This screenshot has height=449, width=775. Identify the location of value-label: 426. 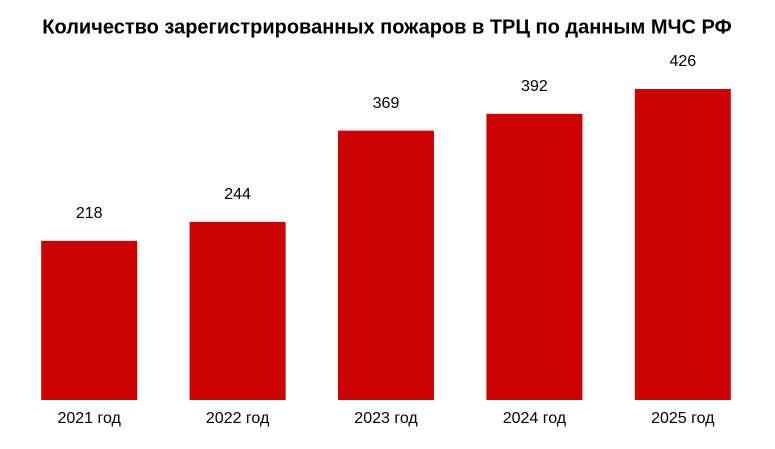
(682, 61).